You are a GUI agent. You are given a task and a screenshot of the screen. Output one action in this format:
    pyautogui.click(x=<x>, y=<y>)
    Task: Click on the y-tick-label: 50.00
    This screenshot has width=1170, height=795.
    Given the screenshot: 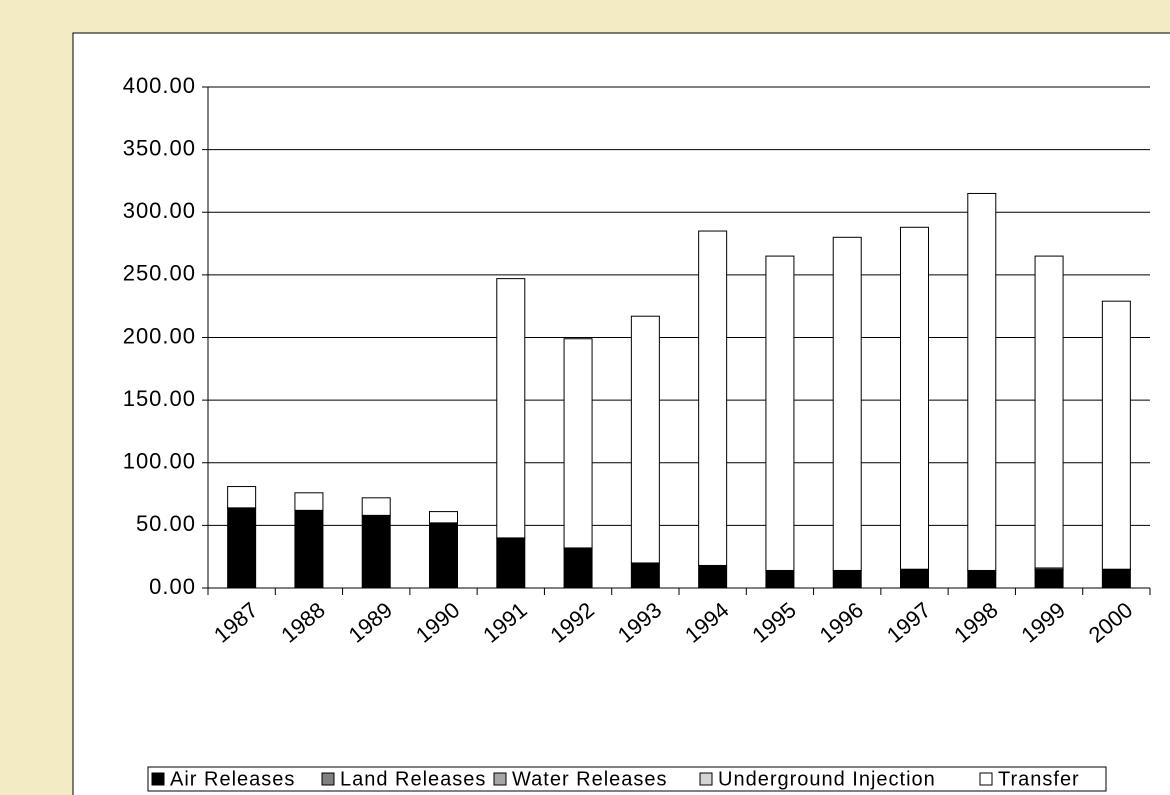 What is the action you would take?
    pyautogui.click(x=166, y=523)
    